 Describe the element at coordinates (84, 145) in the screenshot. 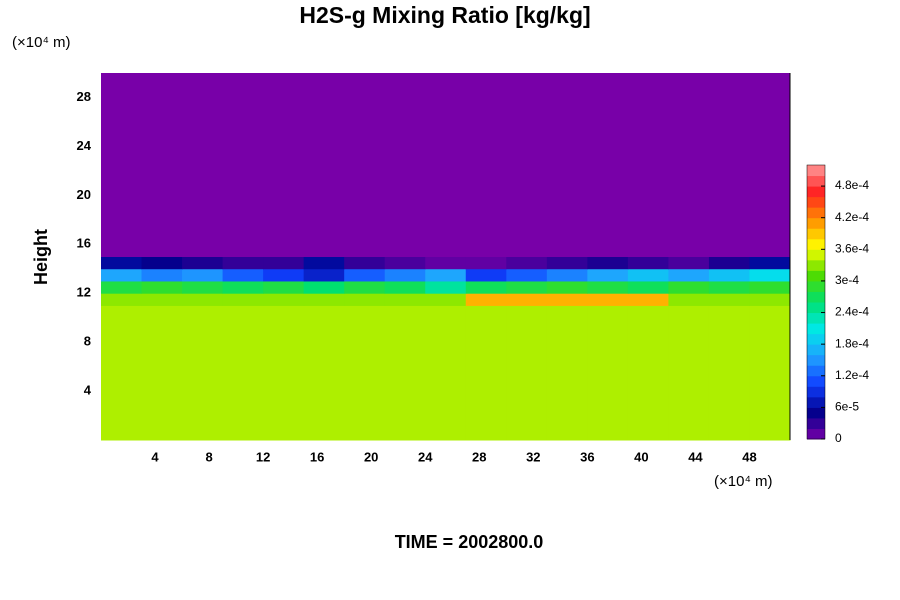

I see `y-tick-label: 24` at that location.